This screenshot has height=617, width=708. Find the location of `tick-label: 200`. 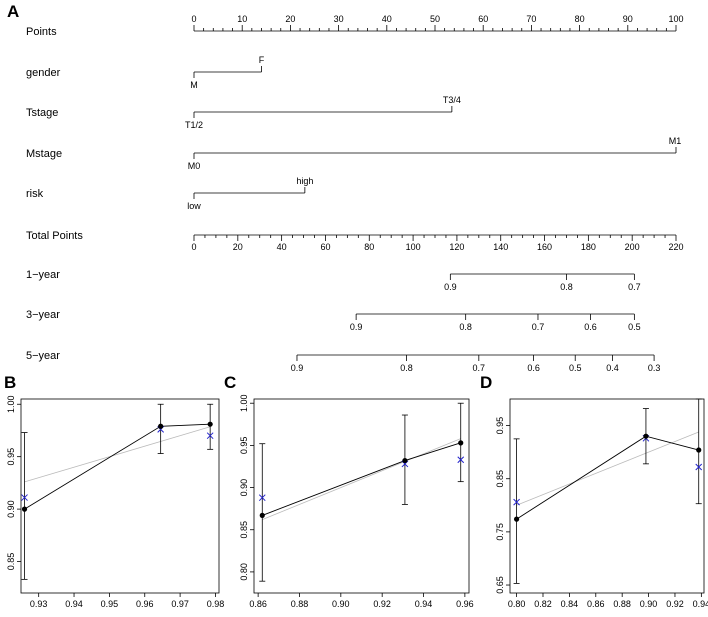

tick-label: 200 is located at coordinates (632, 247).